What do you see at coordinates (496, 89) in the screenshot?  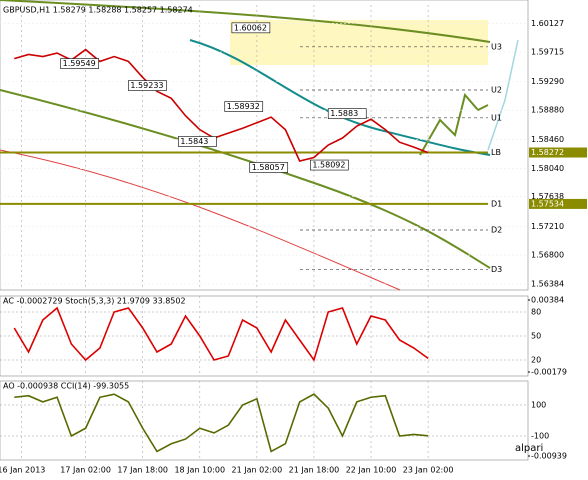 I see `level-label: U2` at bounding box center [496, 89].